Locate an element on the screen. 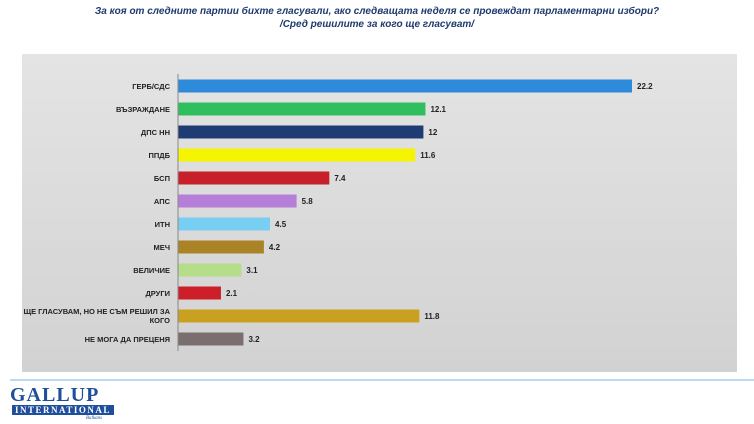 The height and width of the screenshot is (424, 754). value-label: 11.6 is located at coordinates (428, 155).